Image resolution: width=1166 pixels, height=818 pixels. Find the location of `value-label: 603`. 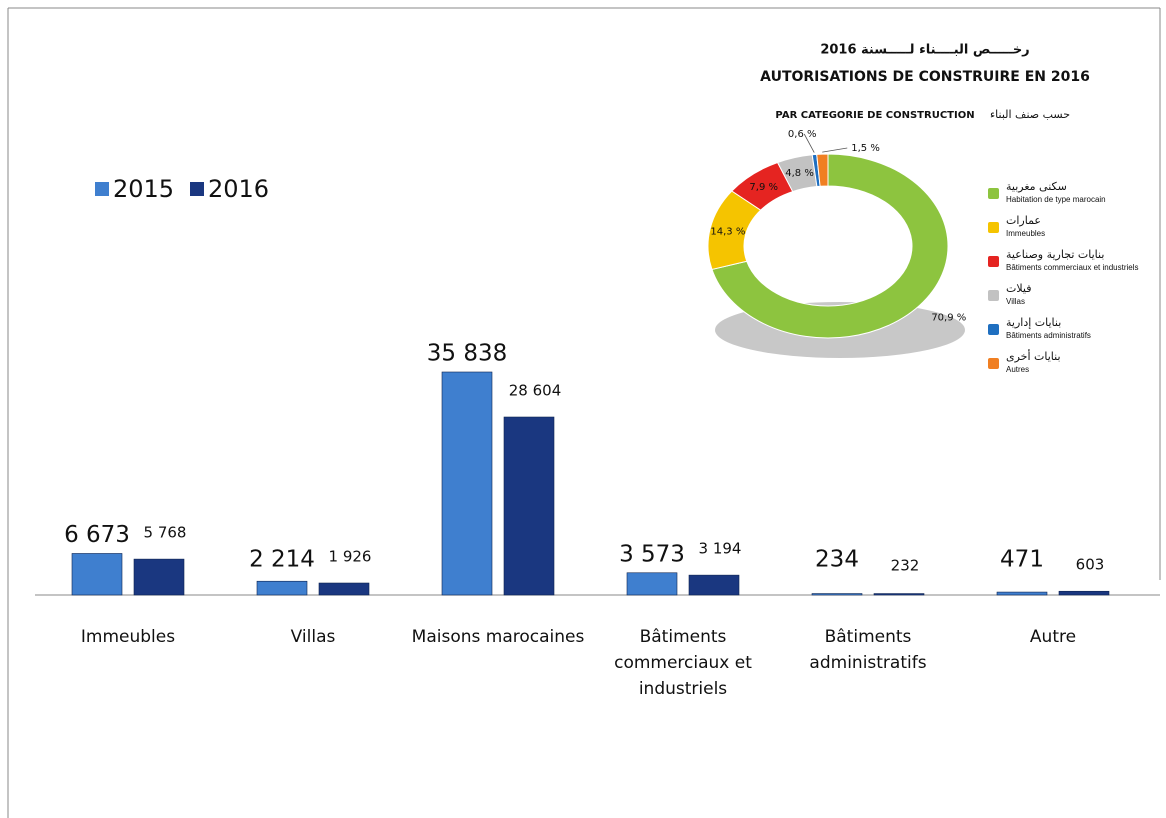

value-label: 603 is located at coordinates (1090, 565).